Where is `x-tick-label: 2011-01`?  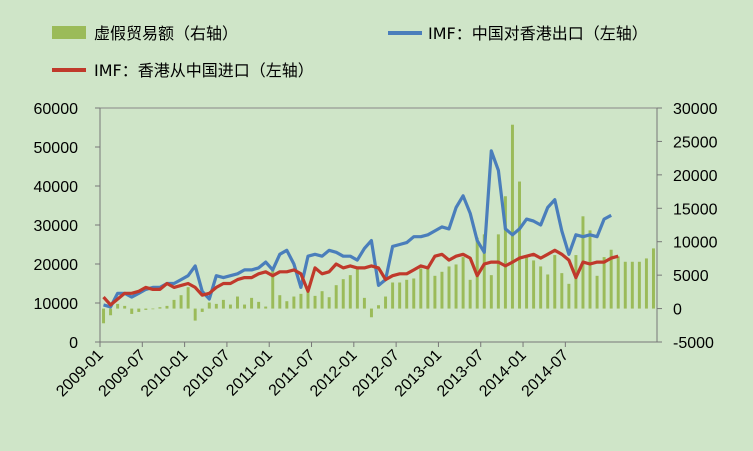 x-tick-label: 2011-01 is located at coordinates (249, 373).